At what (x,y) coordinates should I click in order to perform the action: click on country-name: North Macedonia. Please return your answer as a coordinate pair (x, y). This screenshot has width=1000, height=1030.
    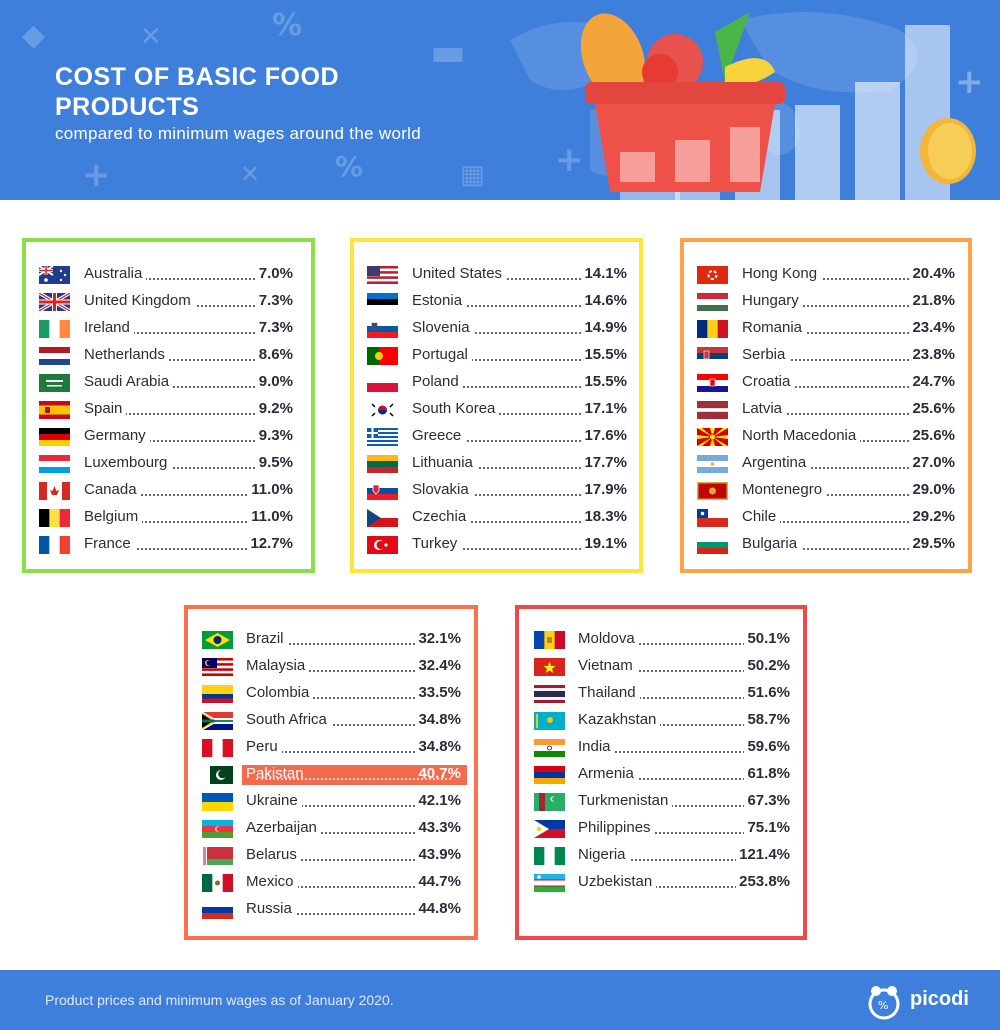
    Looking at the image, I should click on (801, 435).